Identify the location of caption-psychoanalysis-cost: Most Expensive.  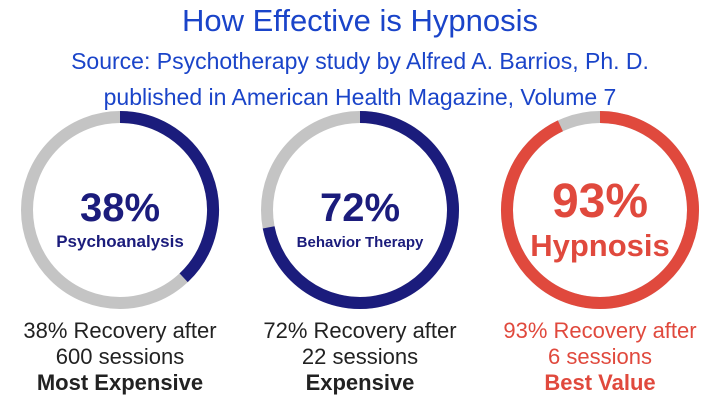
(120, 382).